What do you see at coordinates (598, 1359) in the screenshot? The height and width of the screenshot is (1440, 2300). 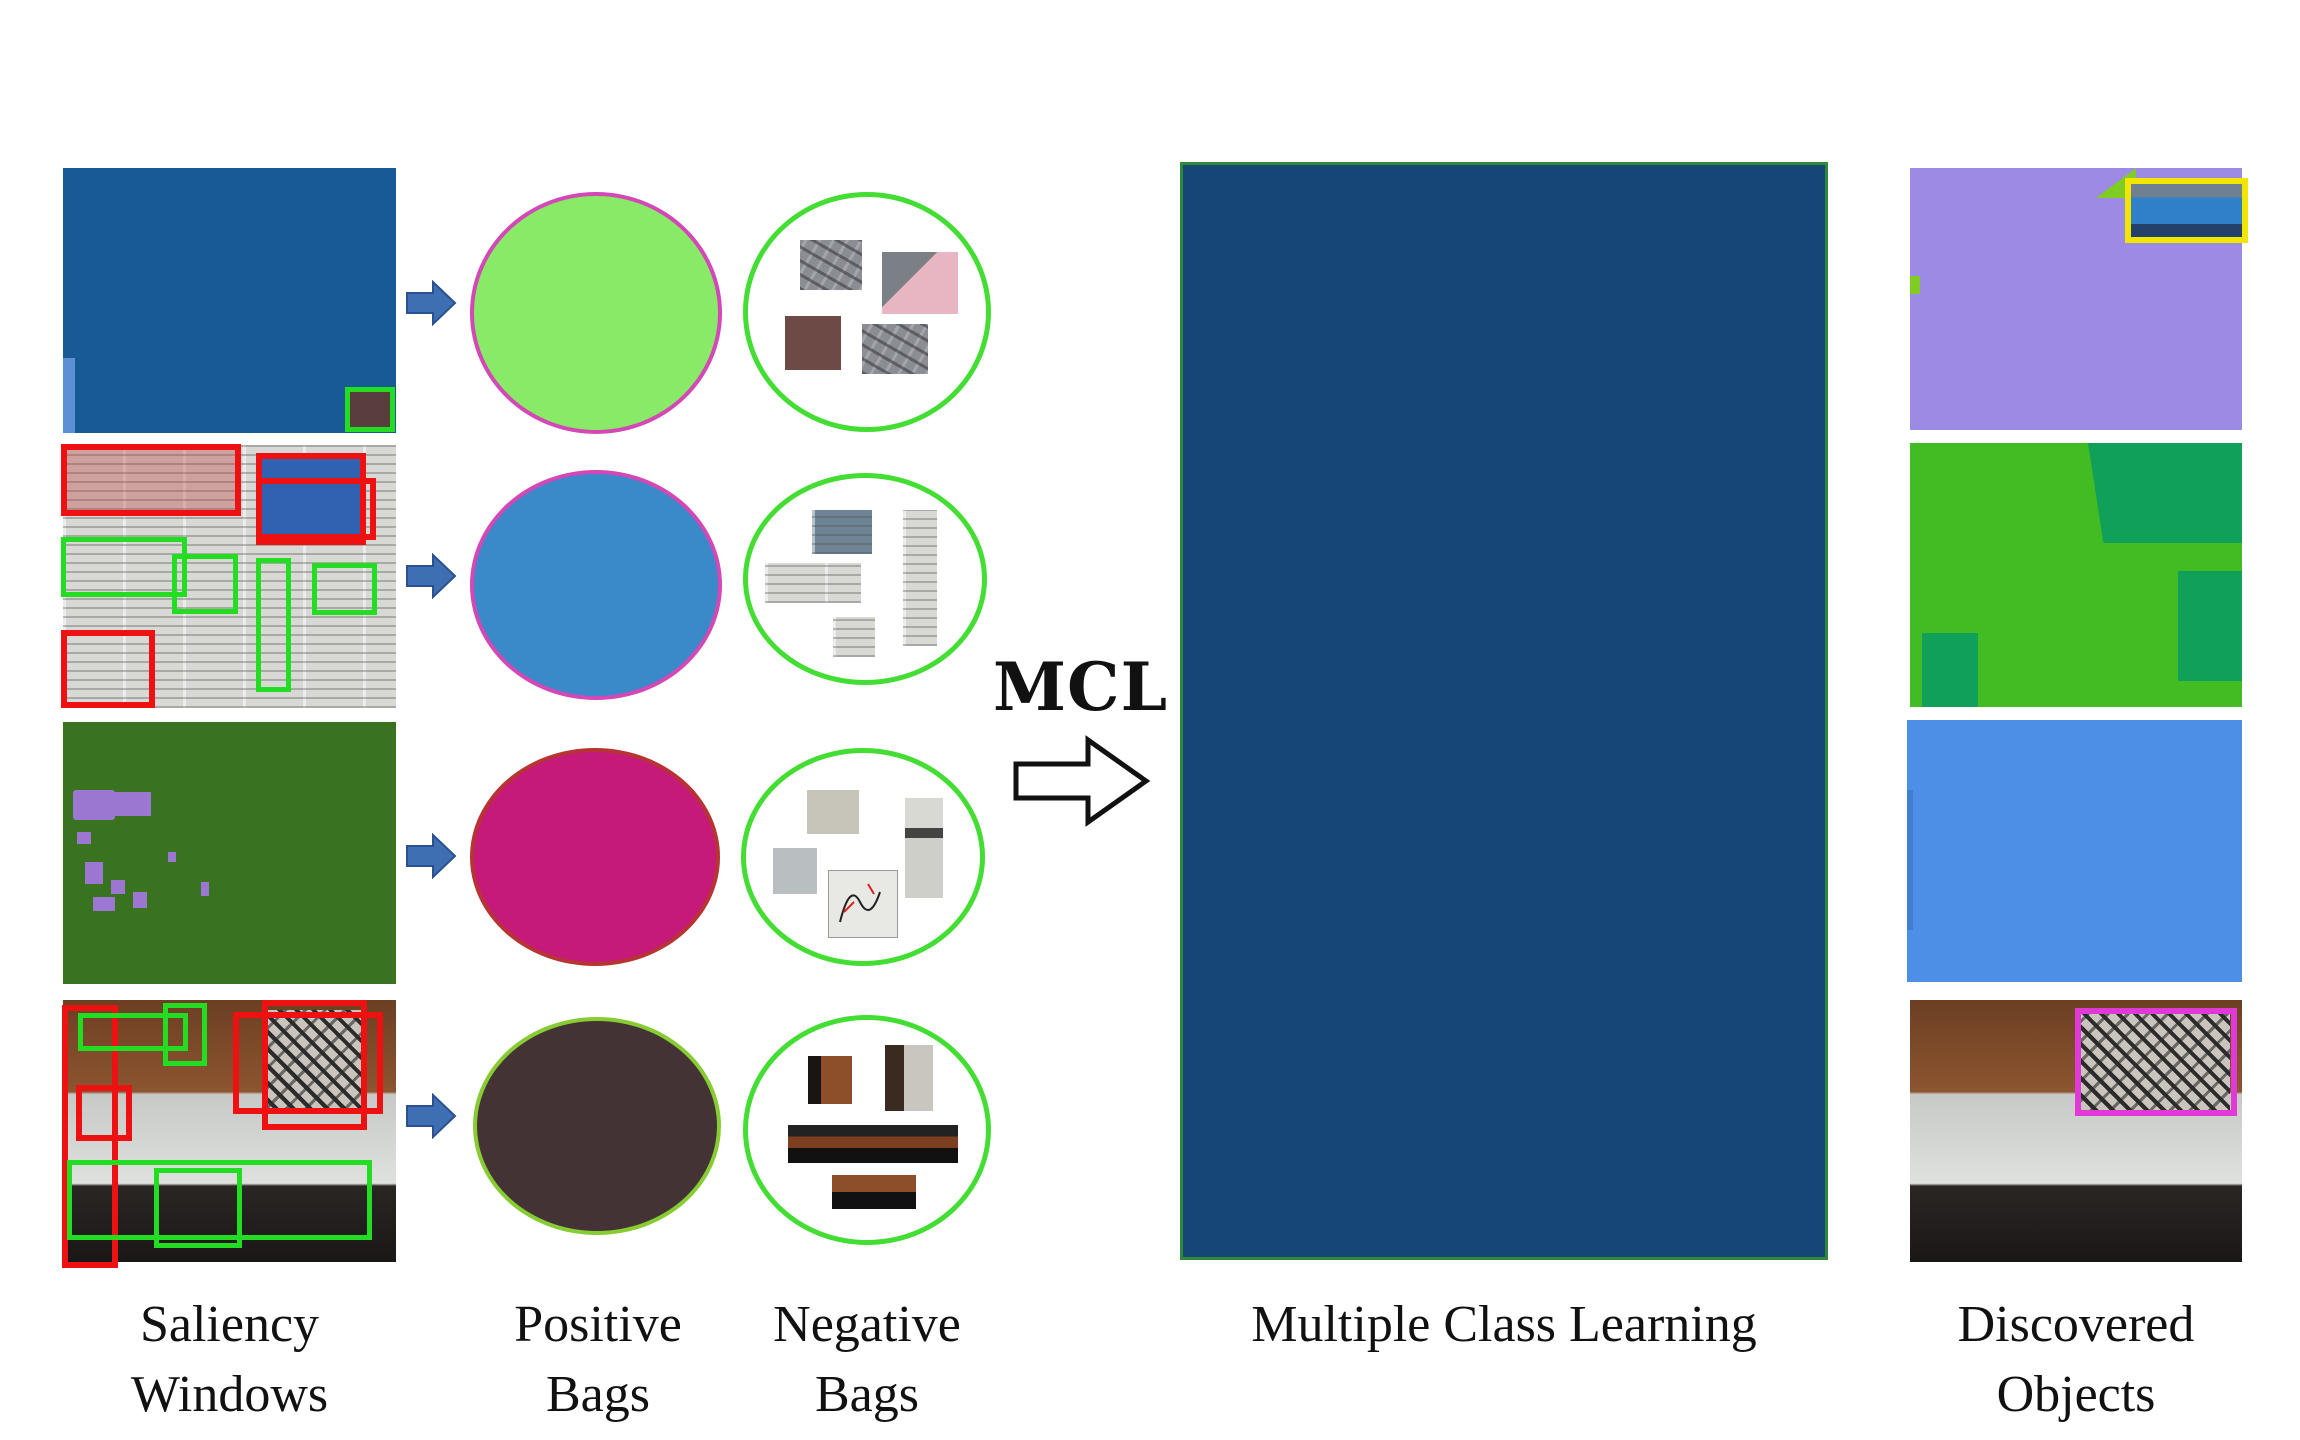 I see `positive-bags-label: Positive Bags` at bounding box center [598, 1359].